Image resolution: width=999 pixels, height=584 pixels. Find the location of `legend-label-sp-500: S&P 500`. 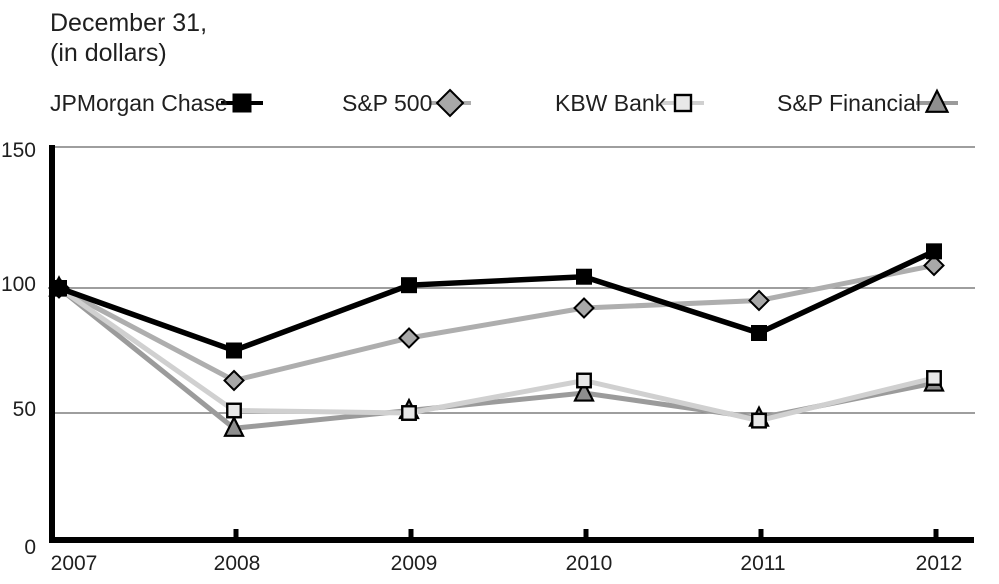

legend-label-sp-500: S&P 500 is located at coordinates (387, 103).